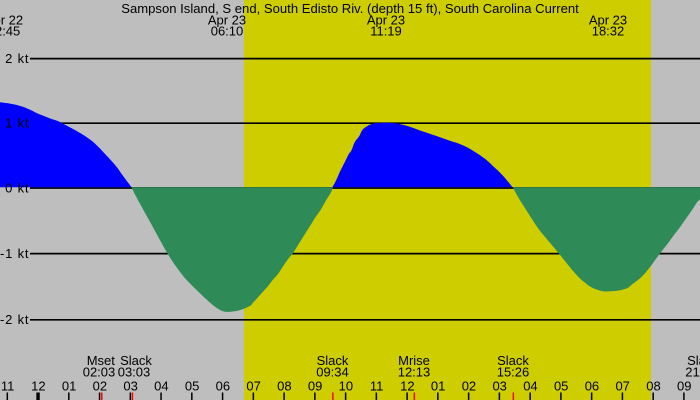  What do you see at coordinates (386, 31) in the screenshot?
I see `svg-text: 11:19` at bounding box center [386, 31].